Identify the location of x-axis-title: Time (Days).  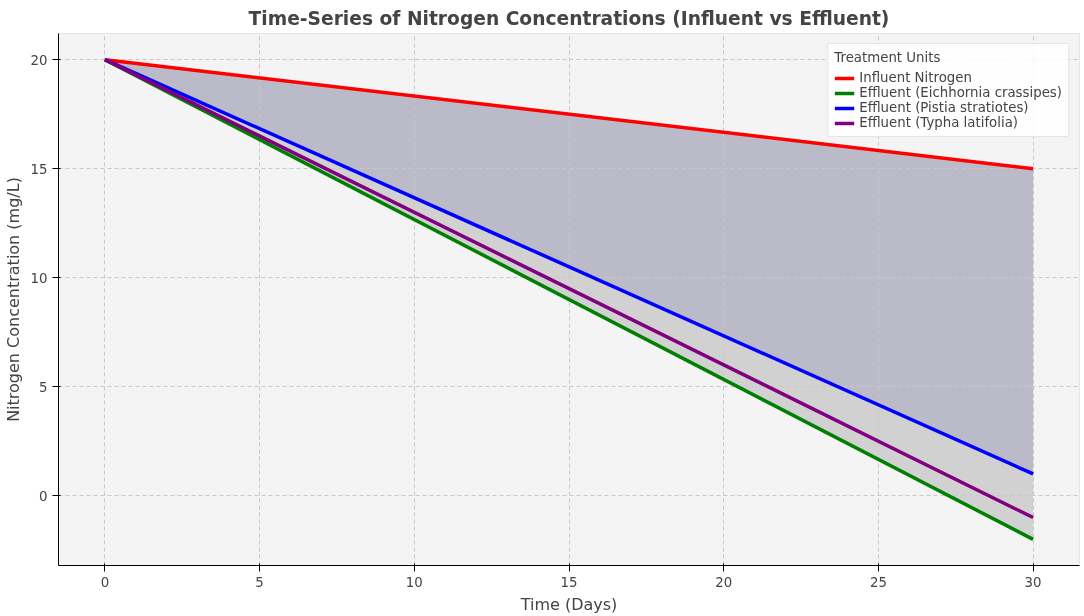
(568, 604).